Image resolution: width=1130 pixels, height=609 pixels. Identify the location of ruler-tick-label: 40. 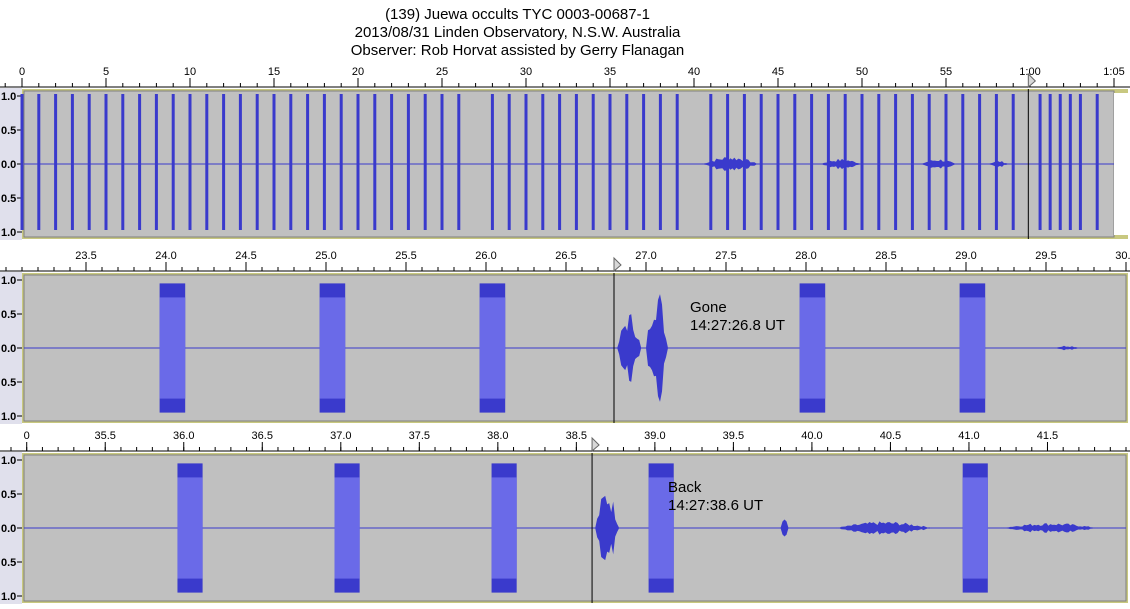
(694, 72).